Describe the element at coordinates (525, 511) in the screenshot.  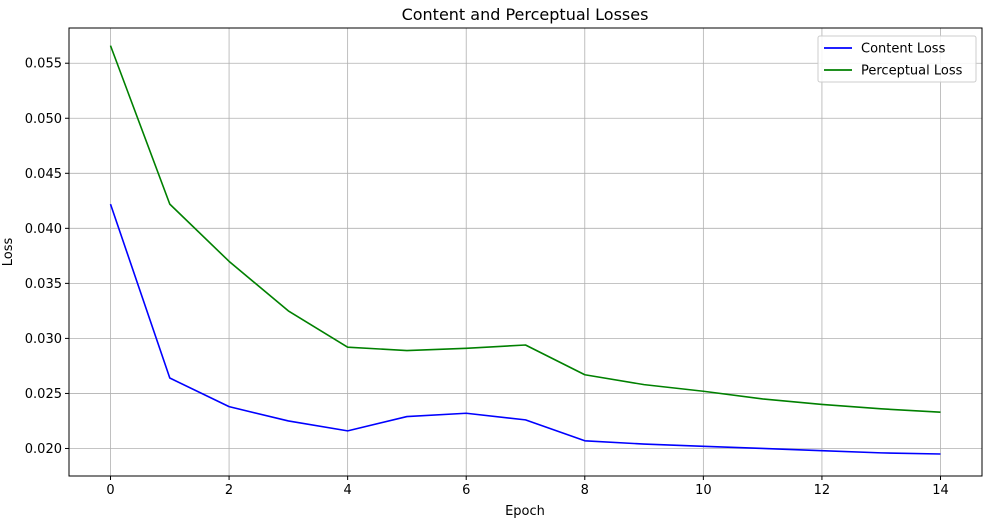
I see `x-axis-label: Epoch` at that location.